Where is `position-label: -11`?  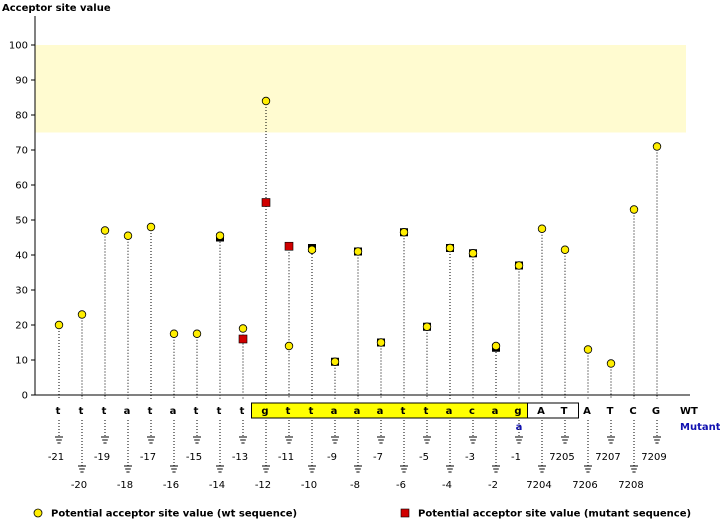
position-label: -11 is located at coordinates (286, 457).